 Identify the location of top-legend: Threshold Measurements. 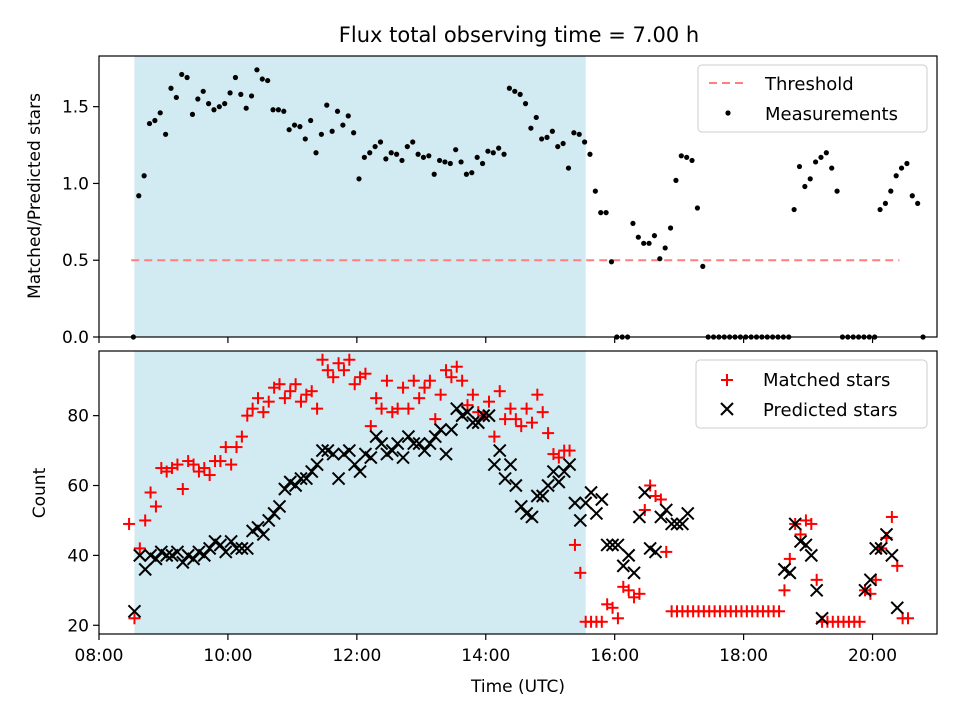
(812, 98).